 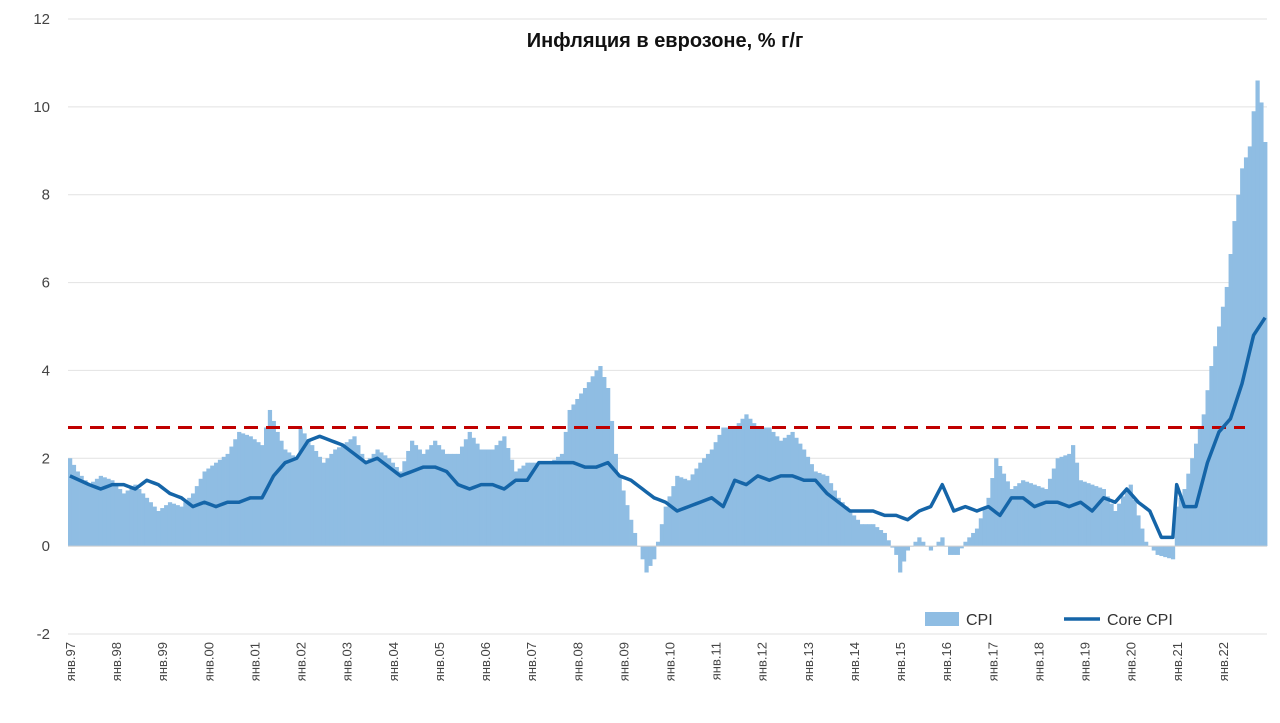 What do you see at coordinates (347, 661) in the screenshot?
I see `x-tick-label: янв.03` at bounding box center [347, 661].